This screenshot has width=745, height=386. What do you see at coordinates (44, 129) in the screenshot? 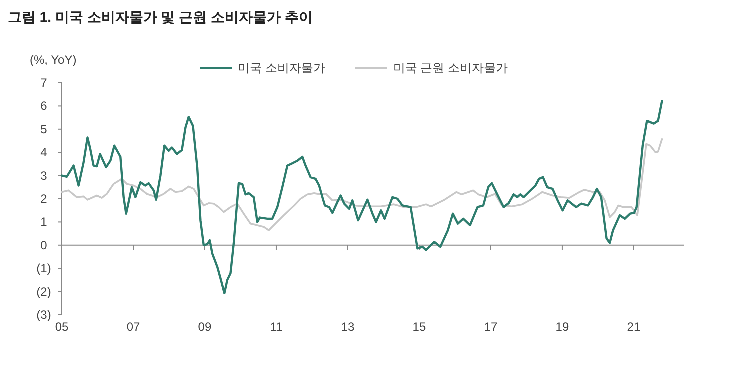
I see `y-tick-label: 5` at bounding box center [44, 129].